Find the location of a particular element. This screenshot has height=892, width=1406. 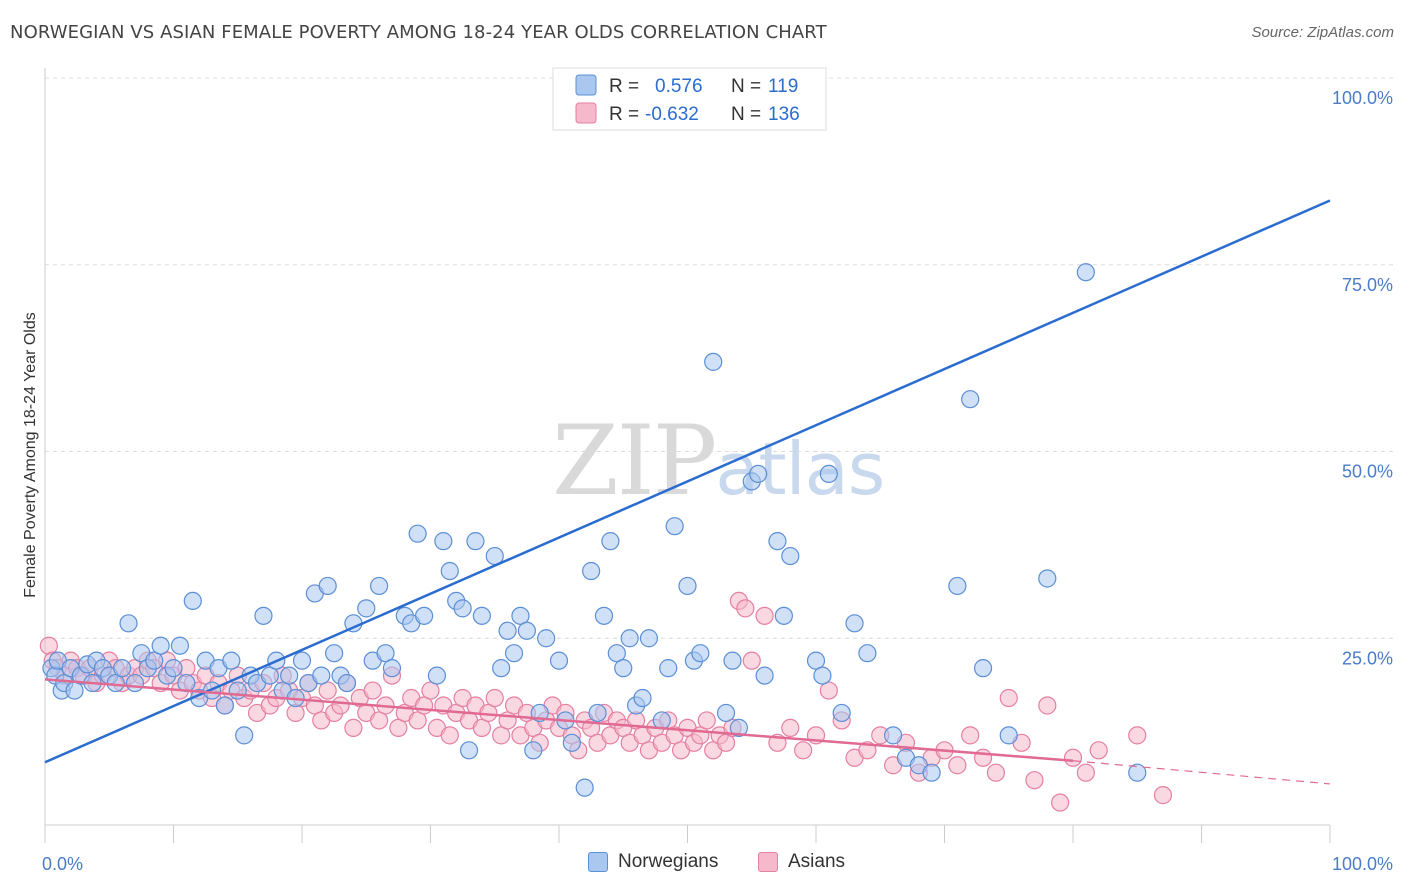

legend-r-value-2: -0.632 is located at coordinates (672, 114).